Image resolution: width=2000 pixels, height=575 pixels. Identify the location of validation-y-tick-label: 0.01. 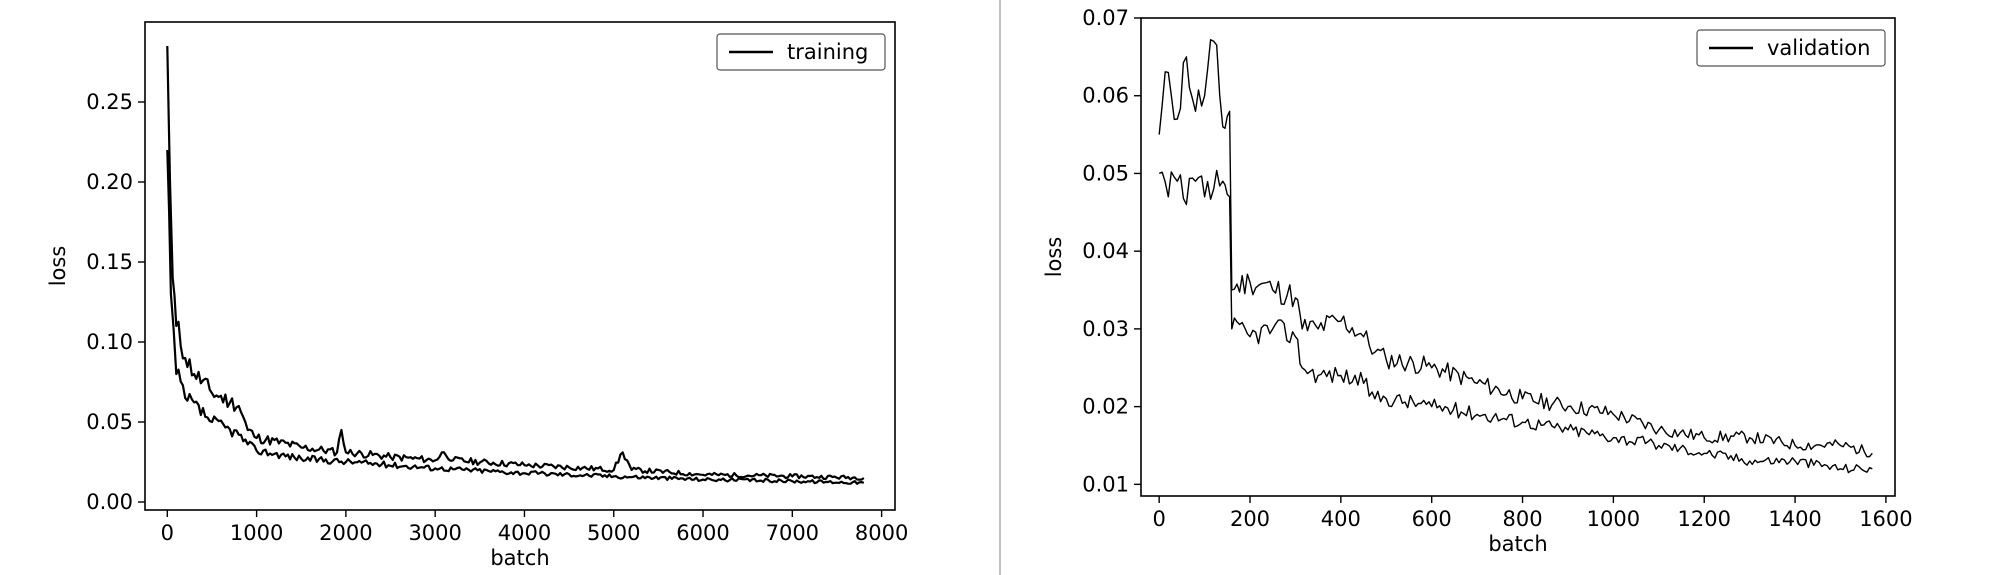
(1105, 484).